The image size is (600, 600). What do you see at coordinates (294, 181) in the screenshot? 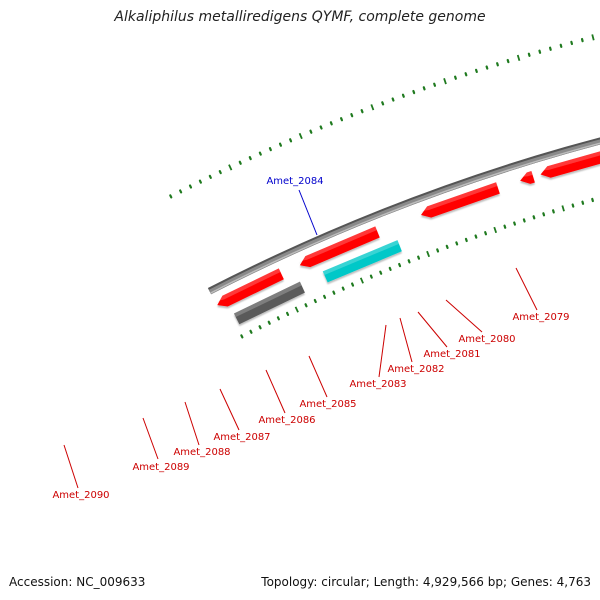
I see `gene-label: Amet_2084` at bounding box center [294, 181].